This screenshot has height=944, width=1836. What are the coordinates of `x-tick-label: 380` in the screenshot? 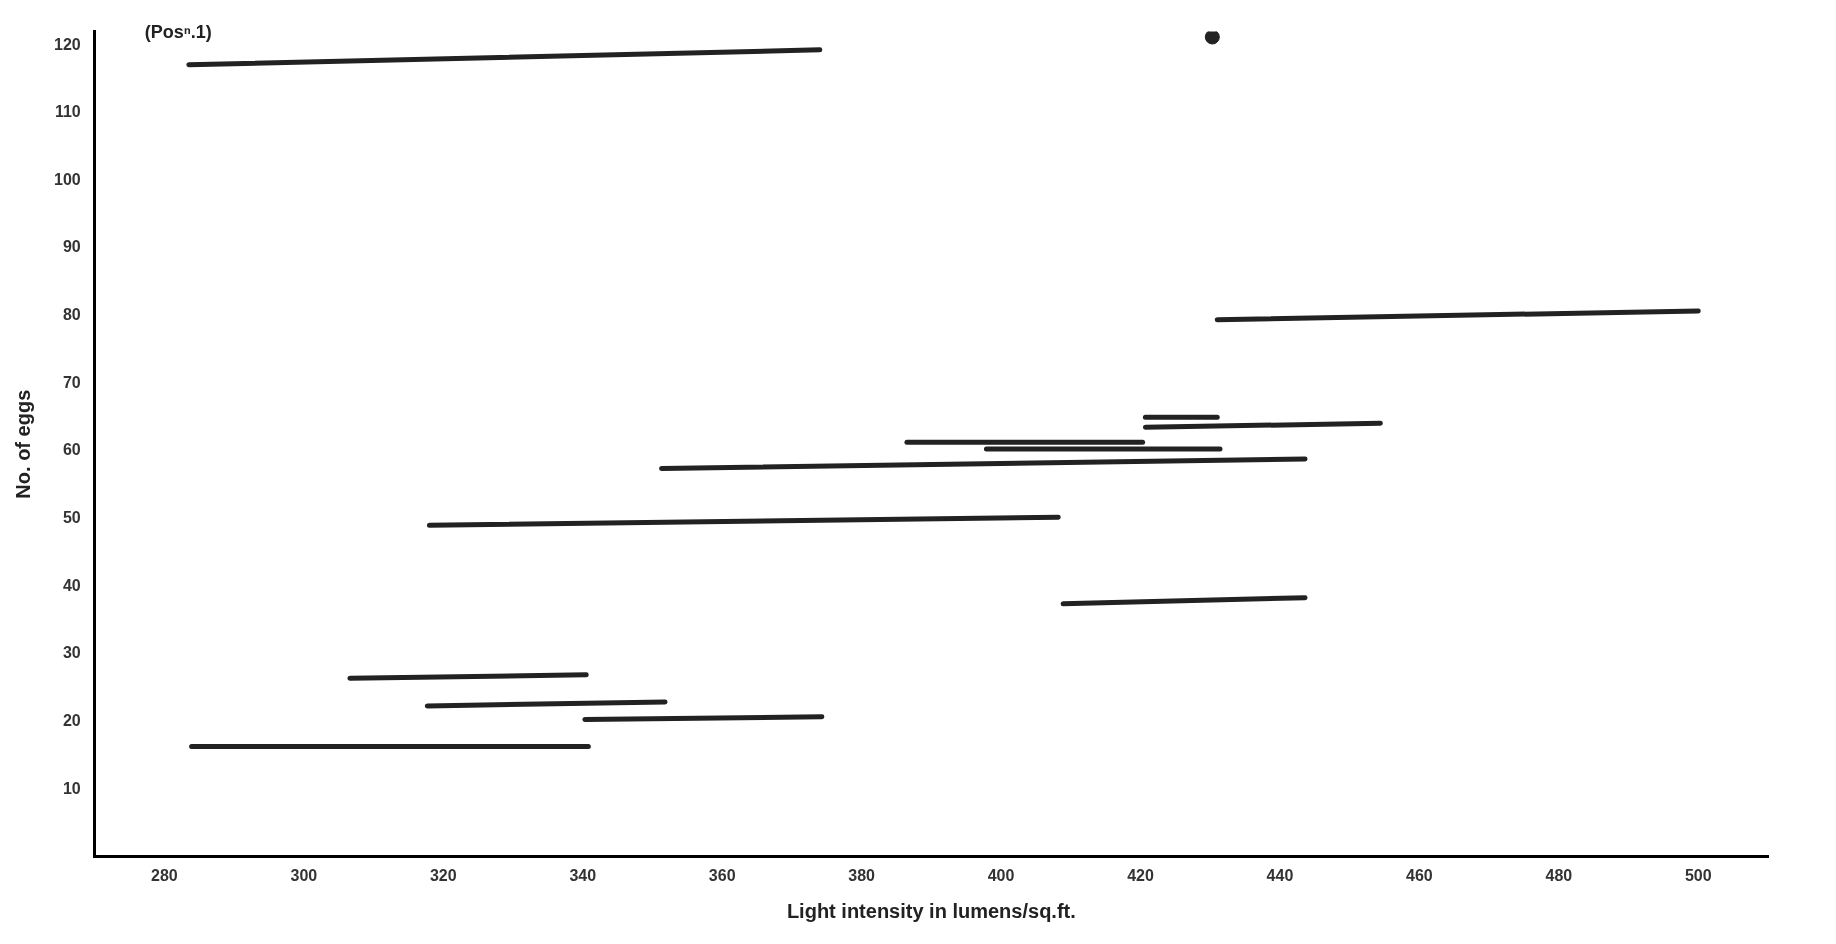 It's located at (862, 875).